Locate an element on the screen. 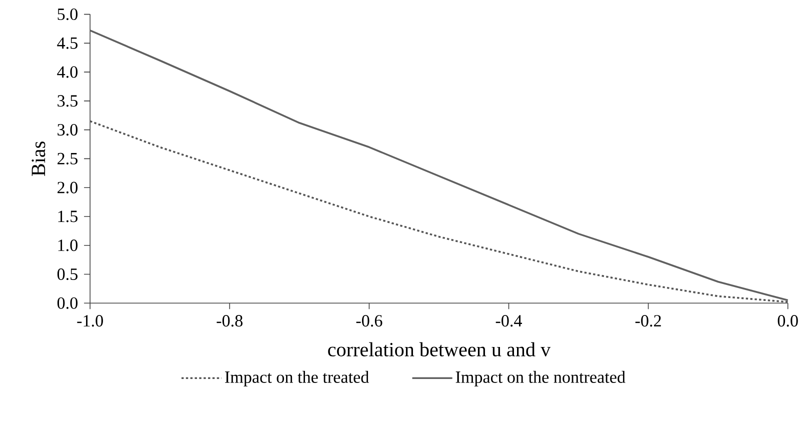 Image resolution: width=803 pixels, height=424 pixels. x-tick-label: -1.0 is located at coordinates (90, 320).